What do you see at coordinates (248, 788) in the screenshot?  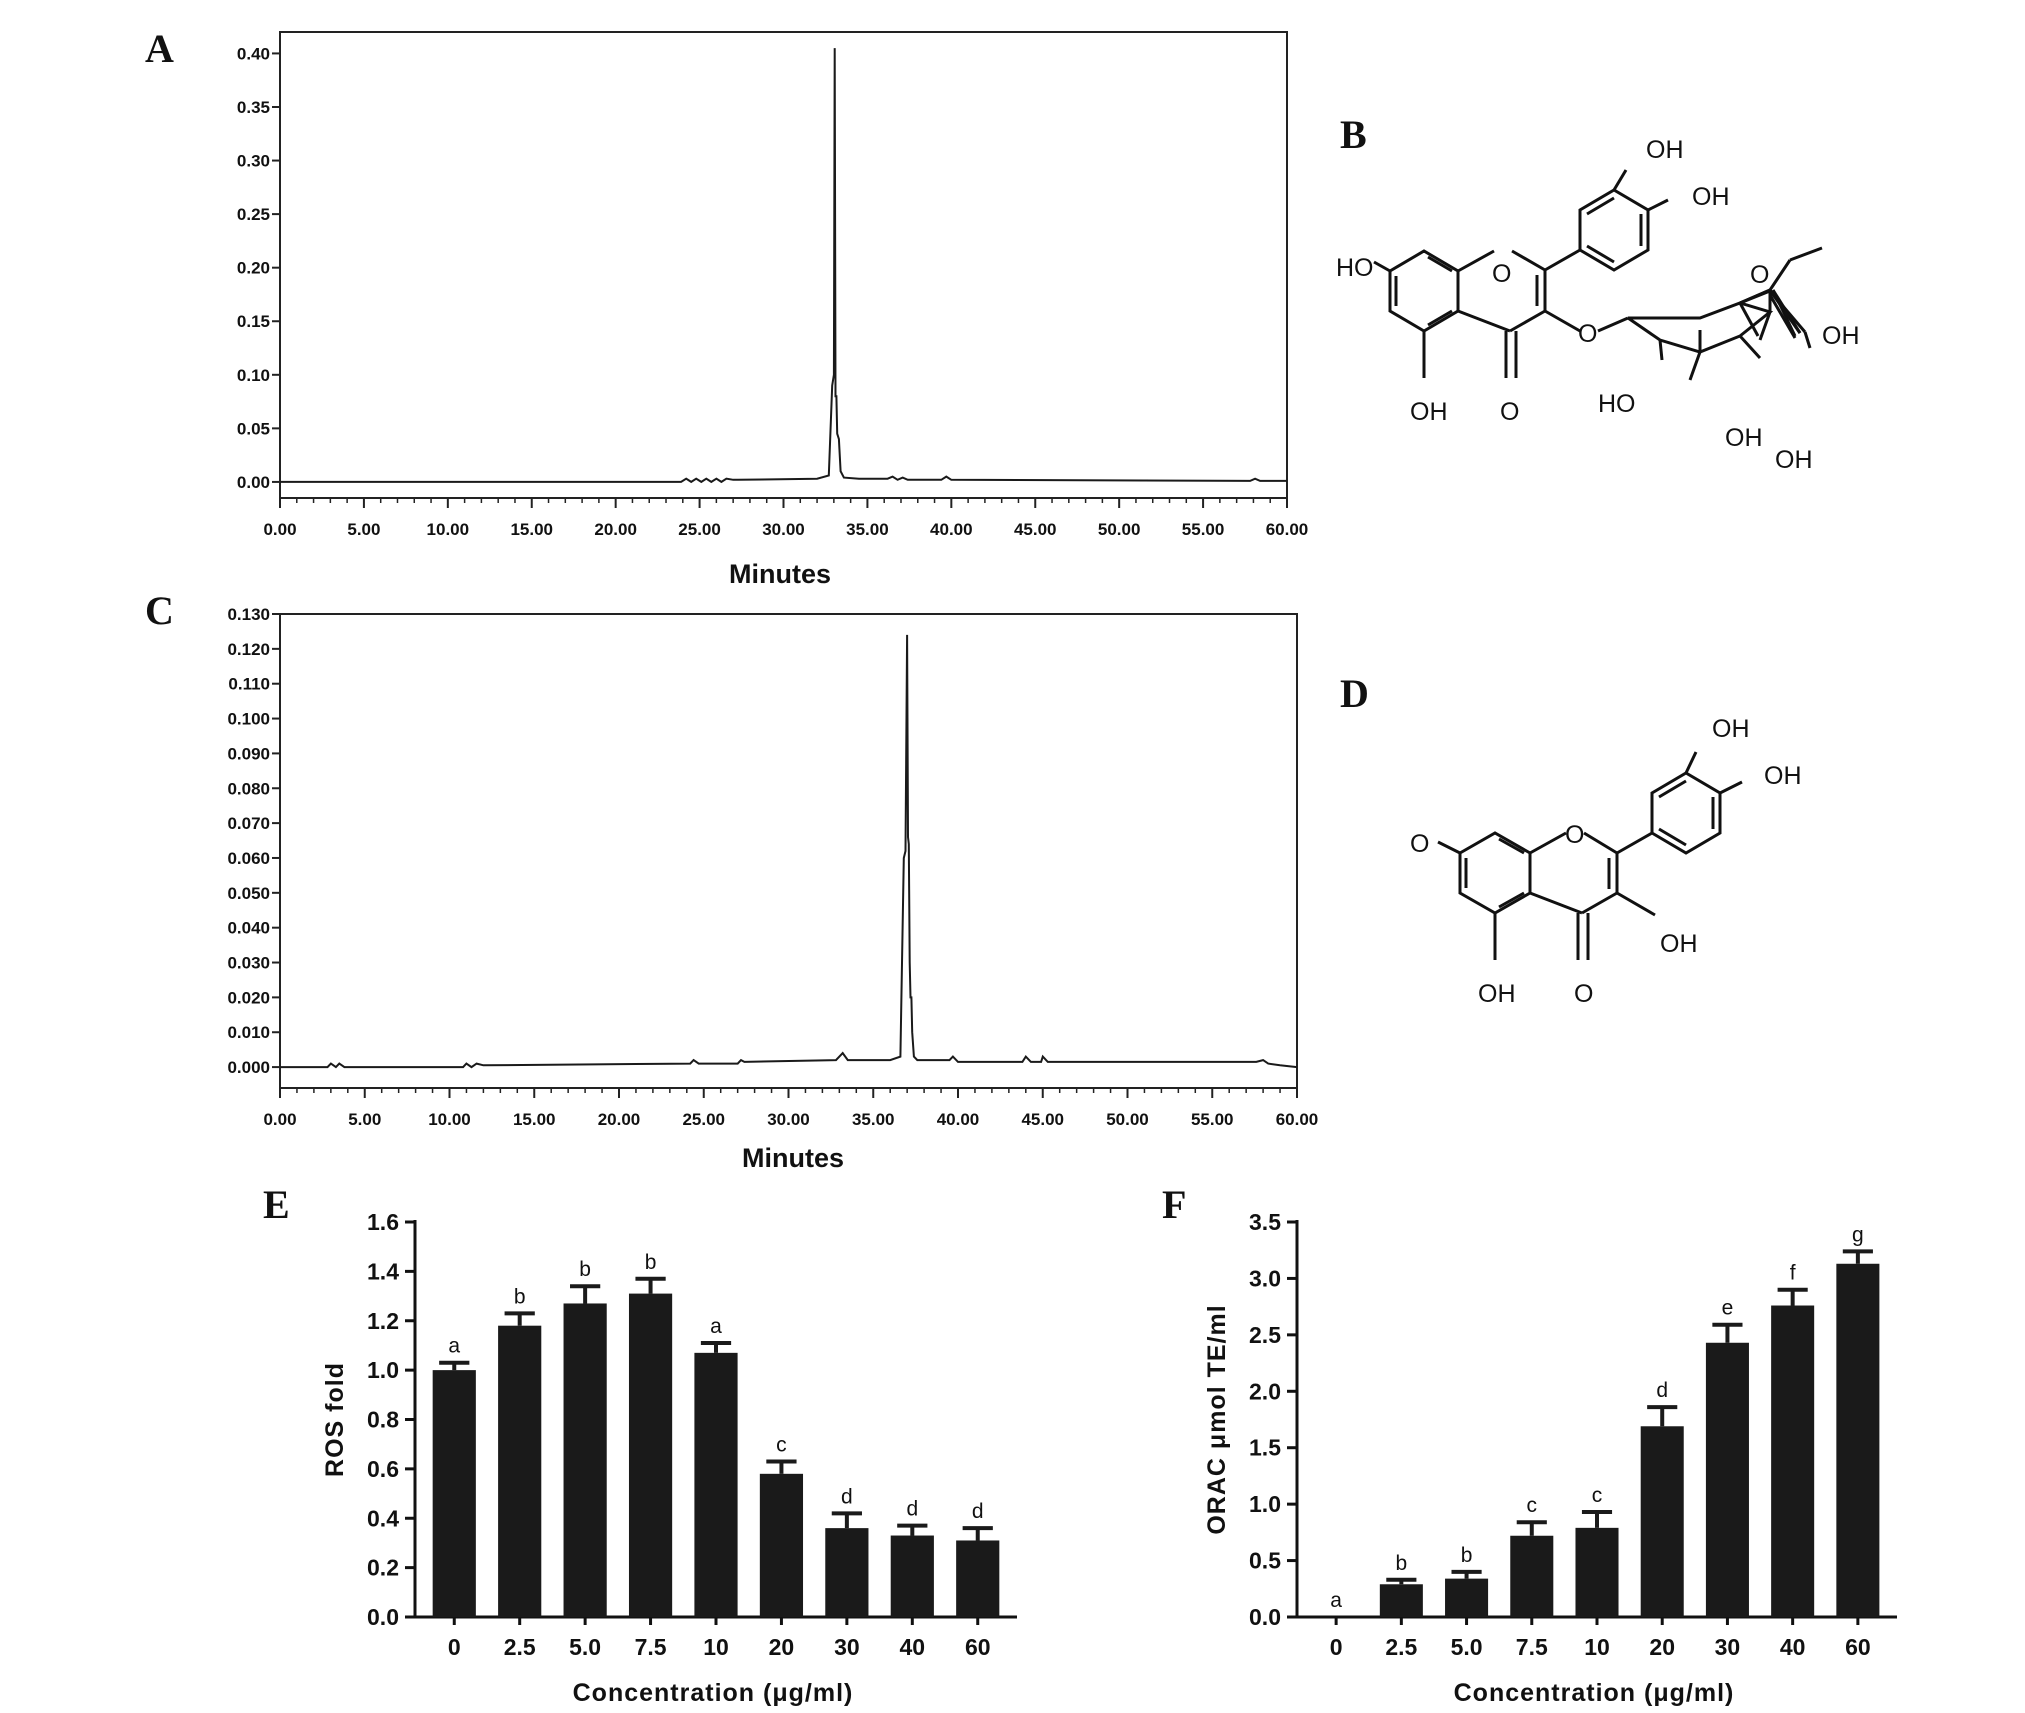 I see `y-tick-label: 0.080` at bounding box center [248, 788].